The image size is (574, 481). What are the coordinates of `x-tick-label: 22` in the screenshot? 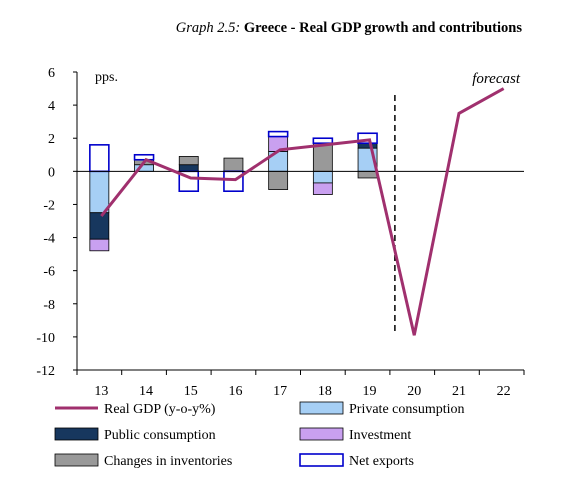 It's located at (504, 391).